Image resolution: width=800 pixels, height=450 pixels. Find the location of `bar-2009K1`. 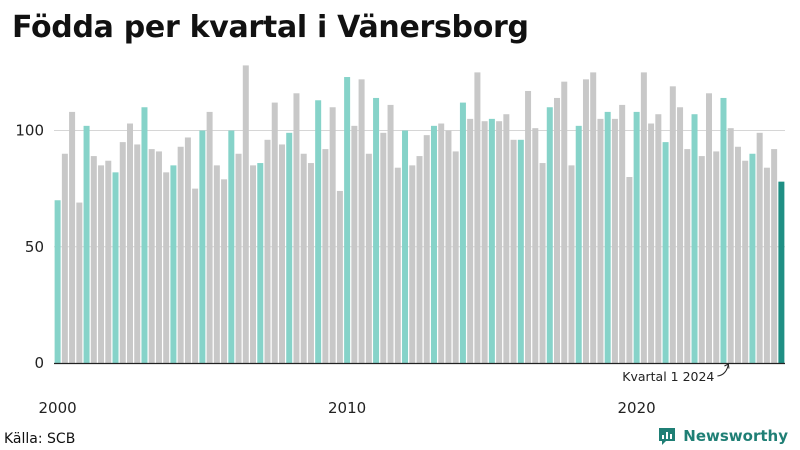

bar-2009K1 is located at coordinates (318, 232).